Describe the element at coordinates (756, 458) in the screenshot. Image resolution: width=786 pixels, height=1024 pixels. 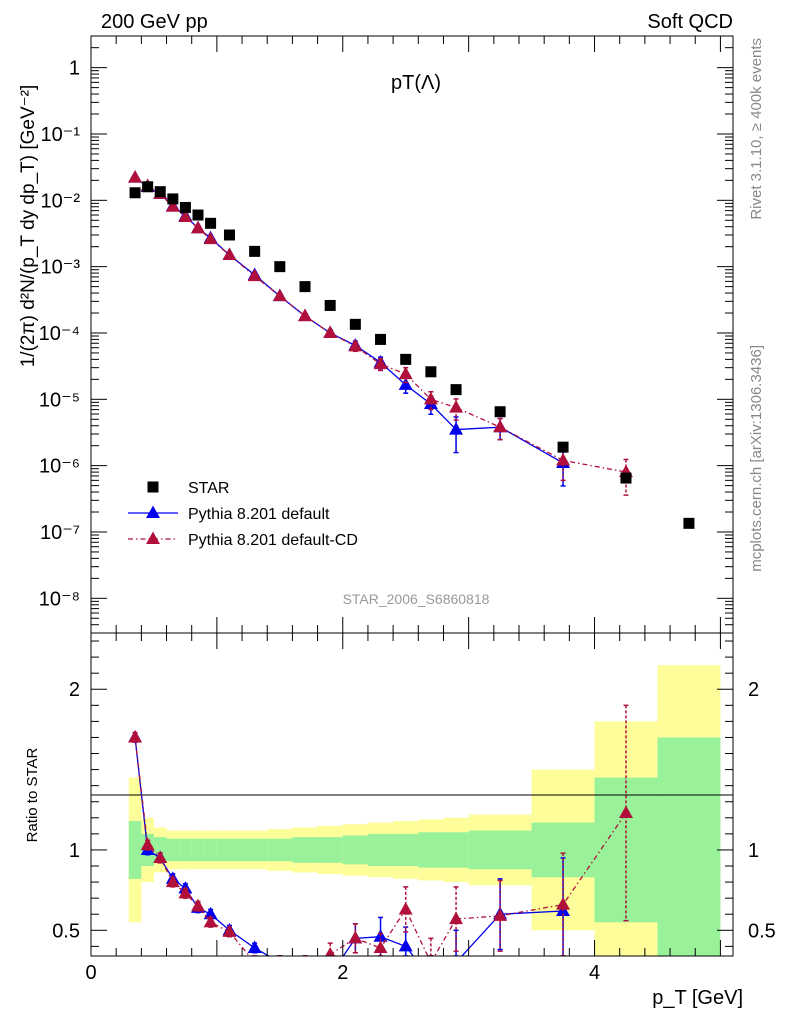
I see `mcplots-reference-label: mcplots.cern.ch [arXiv:1306.3436]` at that location.